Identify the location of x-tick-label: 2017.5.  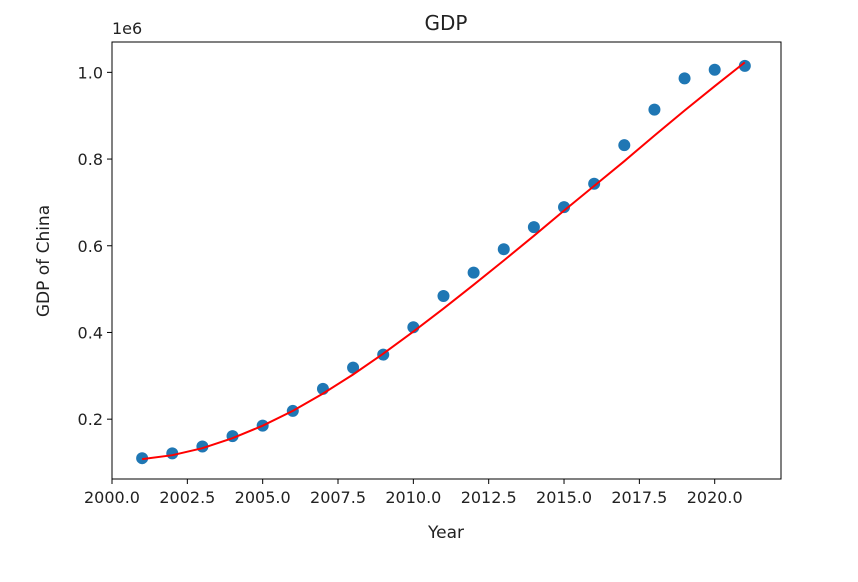
(639, 497).